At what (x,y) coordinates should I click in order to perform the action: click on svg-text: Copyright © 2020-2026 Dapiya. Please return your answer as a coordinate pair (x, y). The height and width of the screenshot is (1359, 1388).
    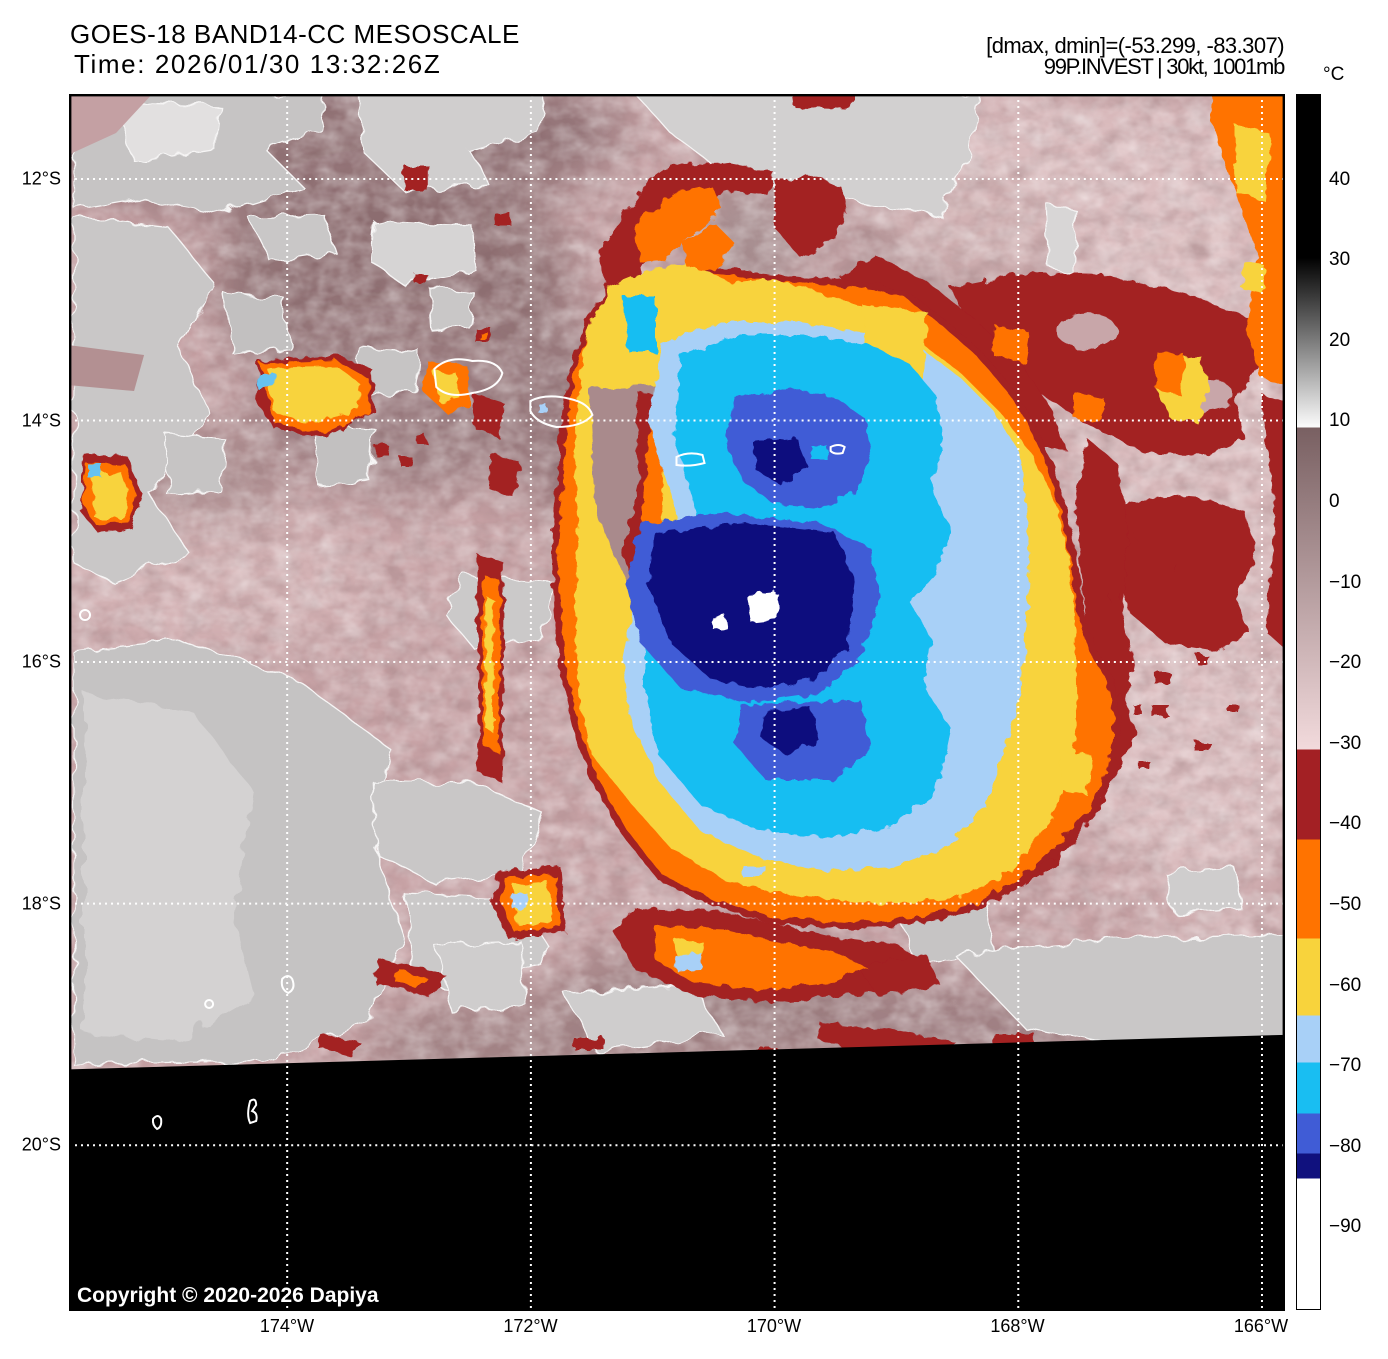
    Looking at the image, I should click on (228, 1295).